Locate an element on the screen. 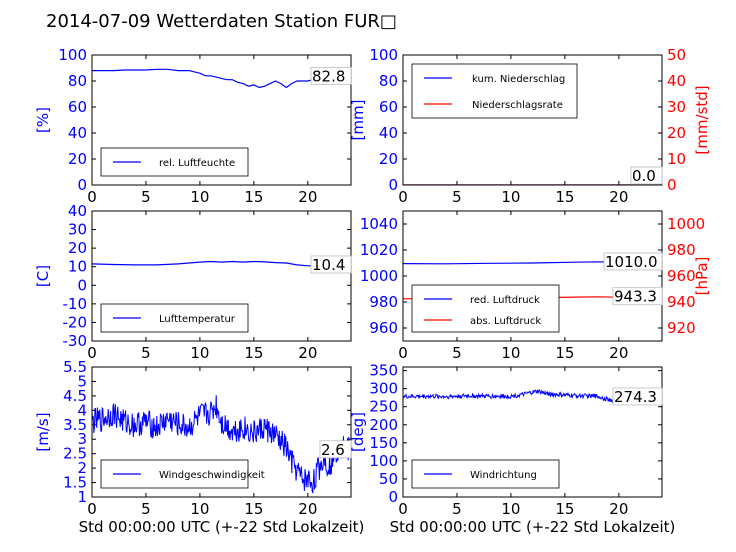  value-annotation-2-box is located at coordinates (637, 296).